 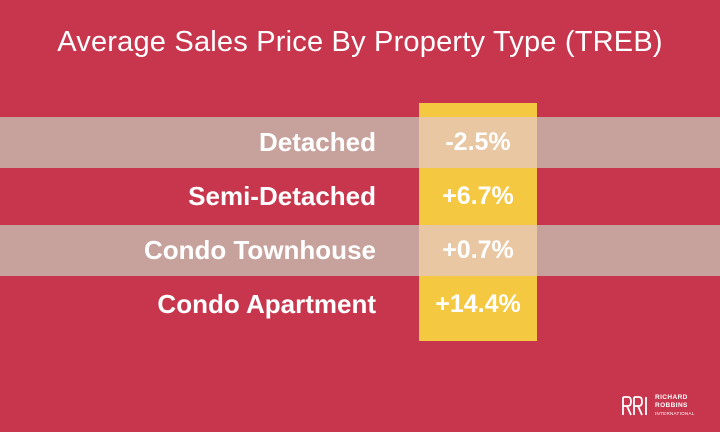 I want to click on logo-line-2: ROBBINS, so click(x=671, y=405).